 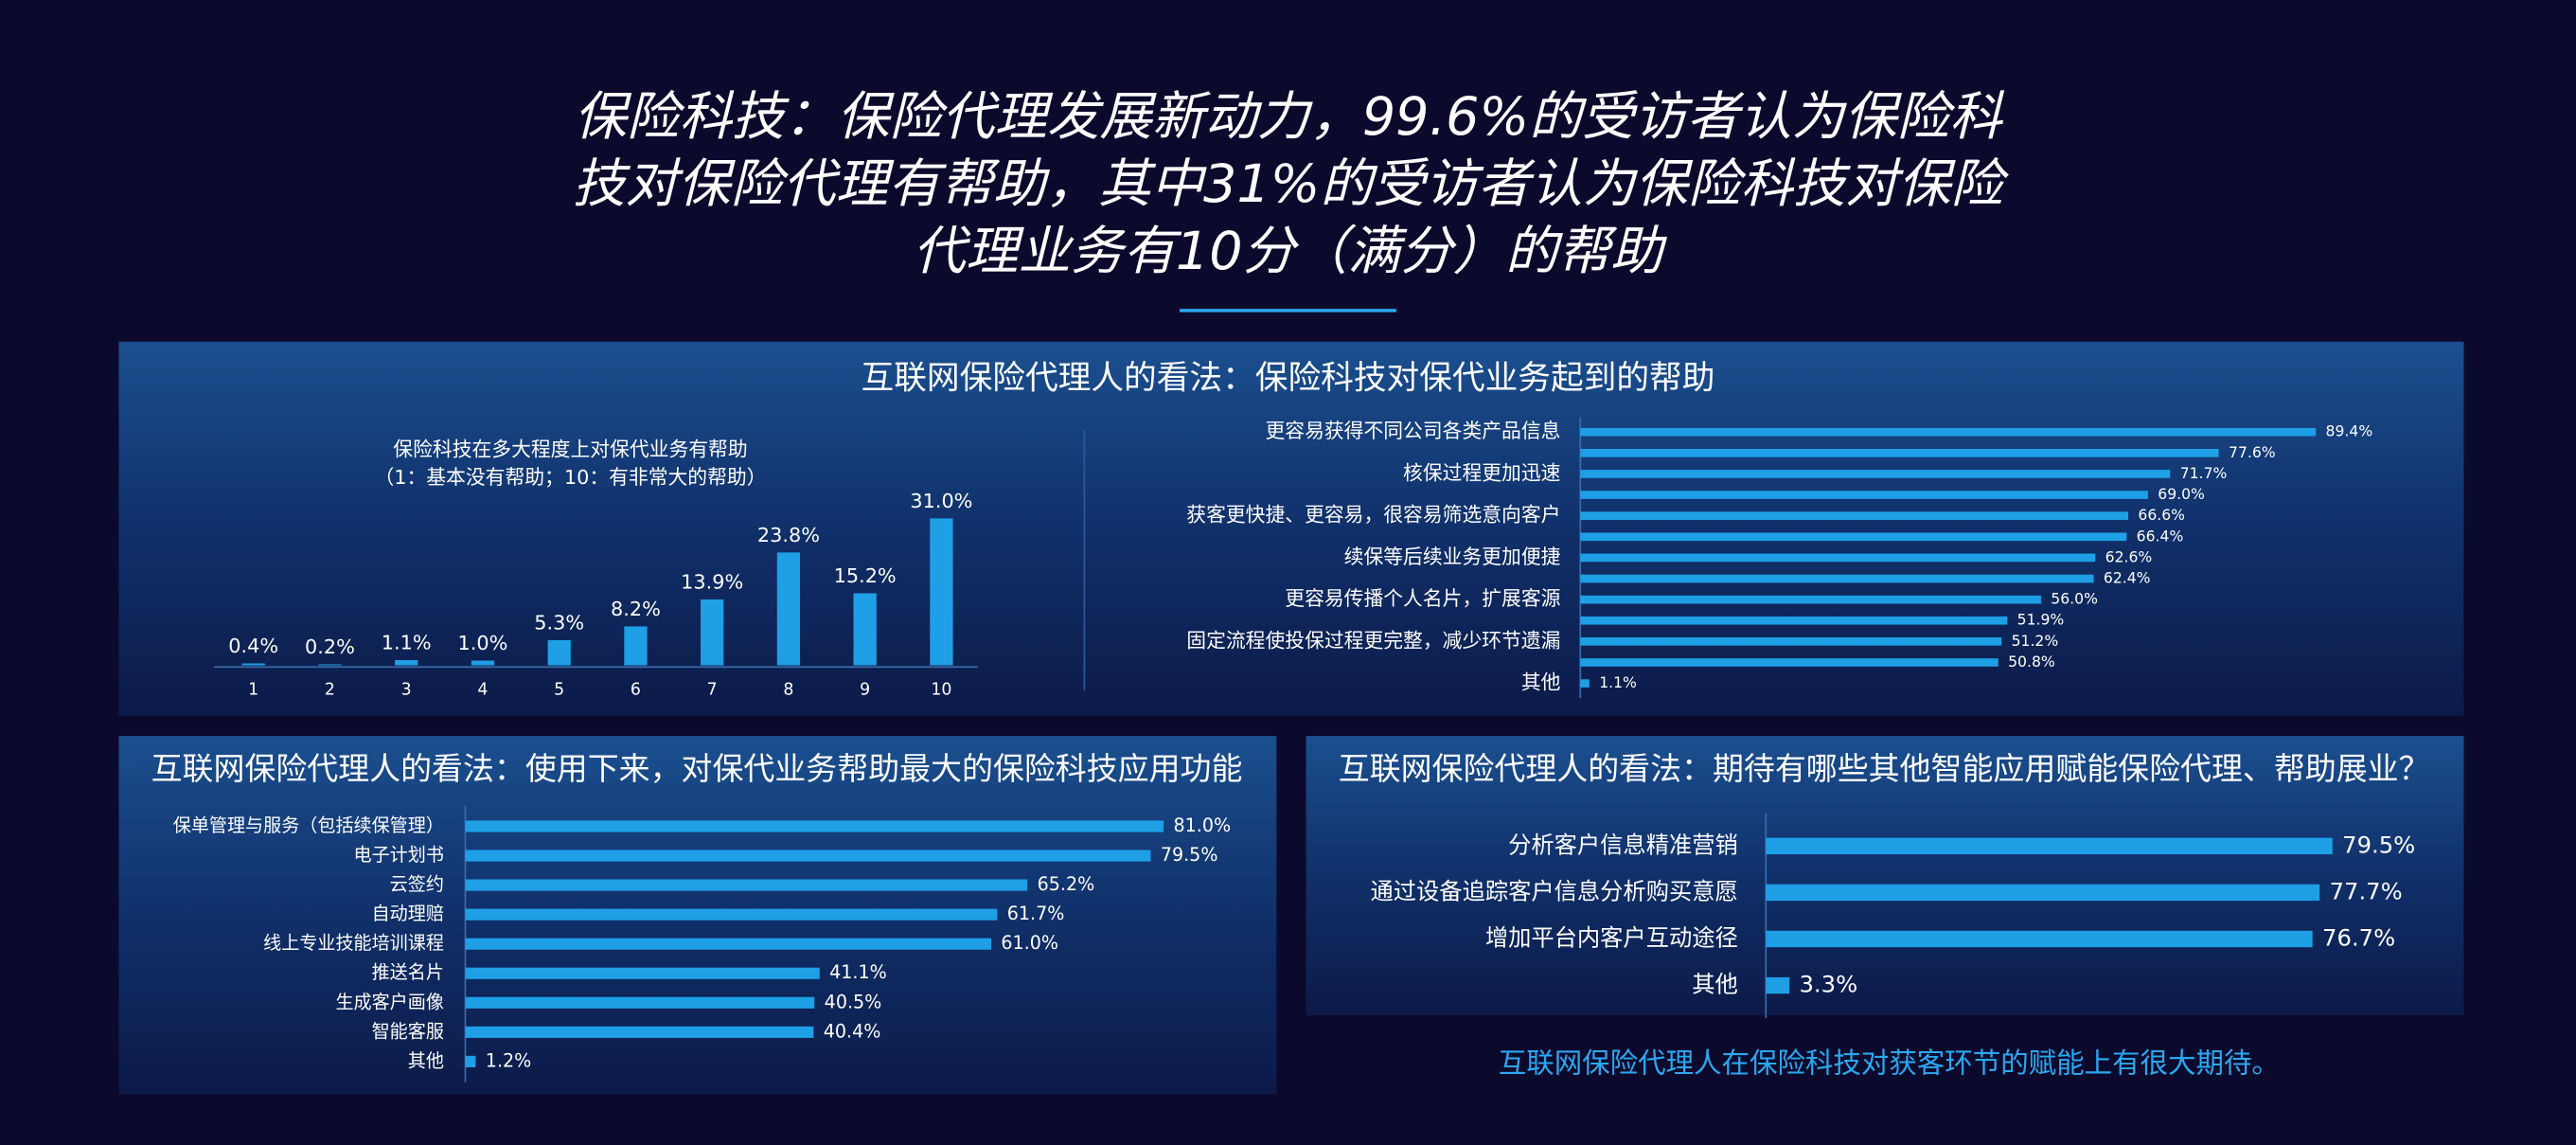 I want to click on value-label: 13.9%, so click(x=712, y=582).